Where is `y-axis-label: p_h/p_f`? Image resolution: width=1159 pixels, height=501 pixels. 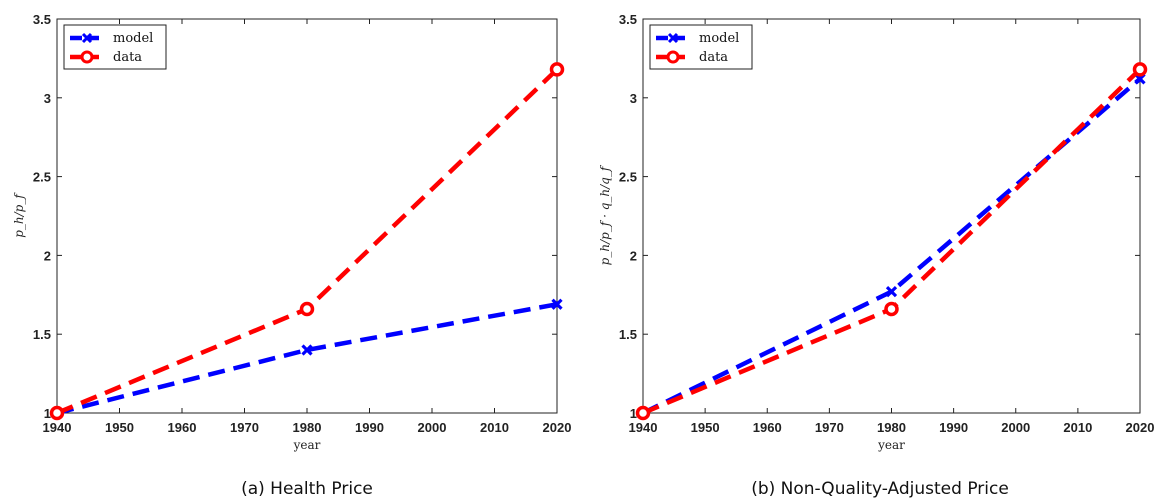
y-axis-label: p_h/p_f is located at coordinates (19, 215).